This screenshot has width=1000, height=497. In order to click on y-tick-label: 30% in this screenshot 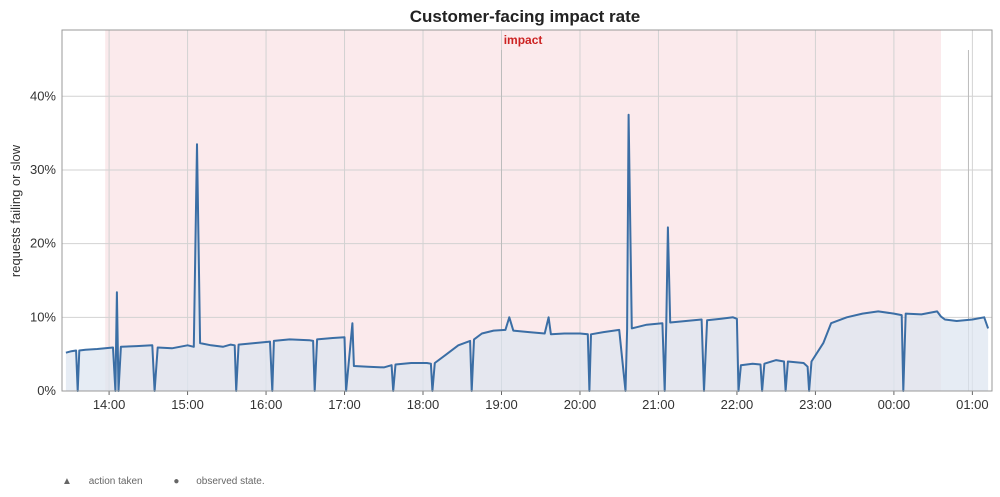, I will do `click(43, 169)`.